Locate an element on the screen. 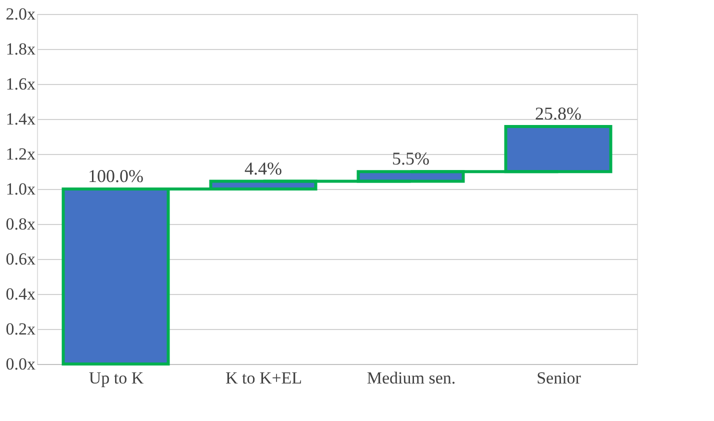 Image resolution: width=714 pixels, height=421 pixels. y-tick-label: 1.8x is located at coordinates (21, 49).